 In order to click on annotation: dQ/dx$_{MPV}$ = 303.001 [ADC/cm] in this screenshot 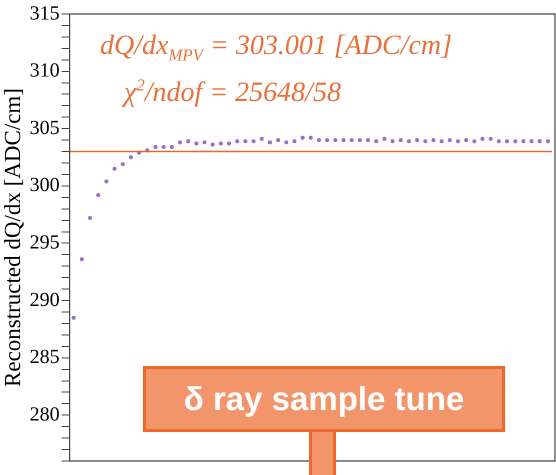, I will do `click(276, 47)`.